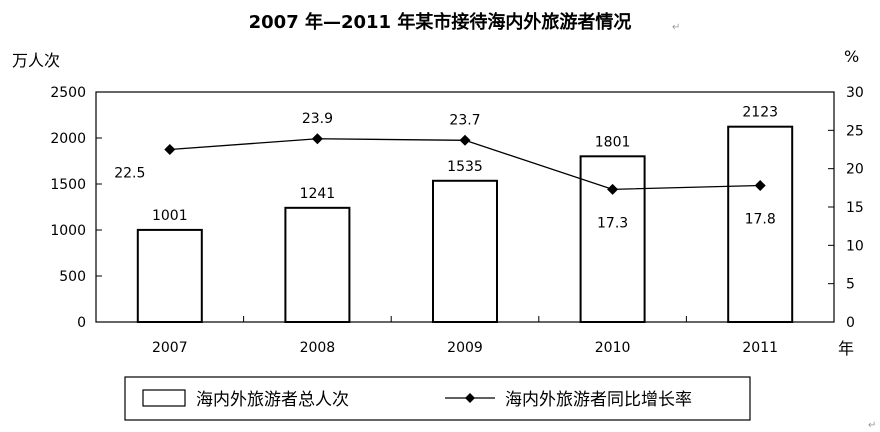 This screenshot has width=880, height=432. I want to click on title-paragraph-mark: ↵, so click(676, 27).